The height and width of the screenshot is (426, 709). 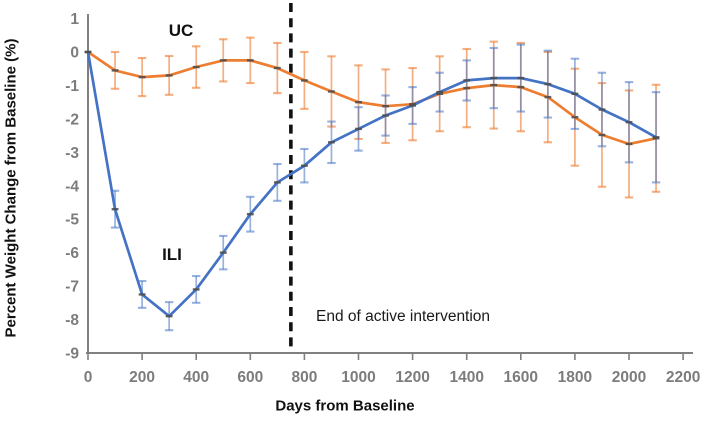 What do you see at coordinates (142, 377) in the screenshot?
I see `x-tick-label: 200` at bounding box center [142, 377].